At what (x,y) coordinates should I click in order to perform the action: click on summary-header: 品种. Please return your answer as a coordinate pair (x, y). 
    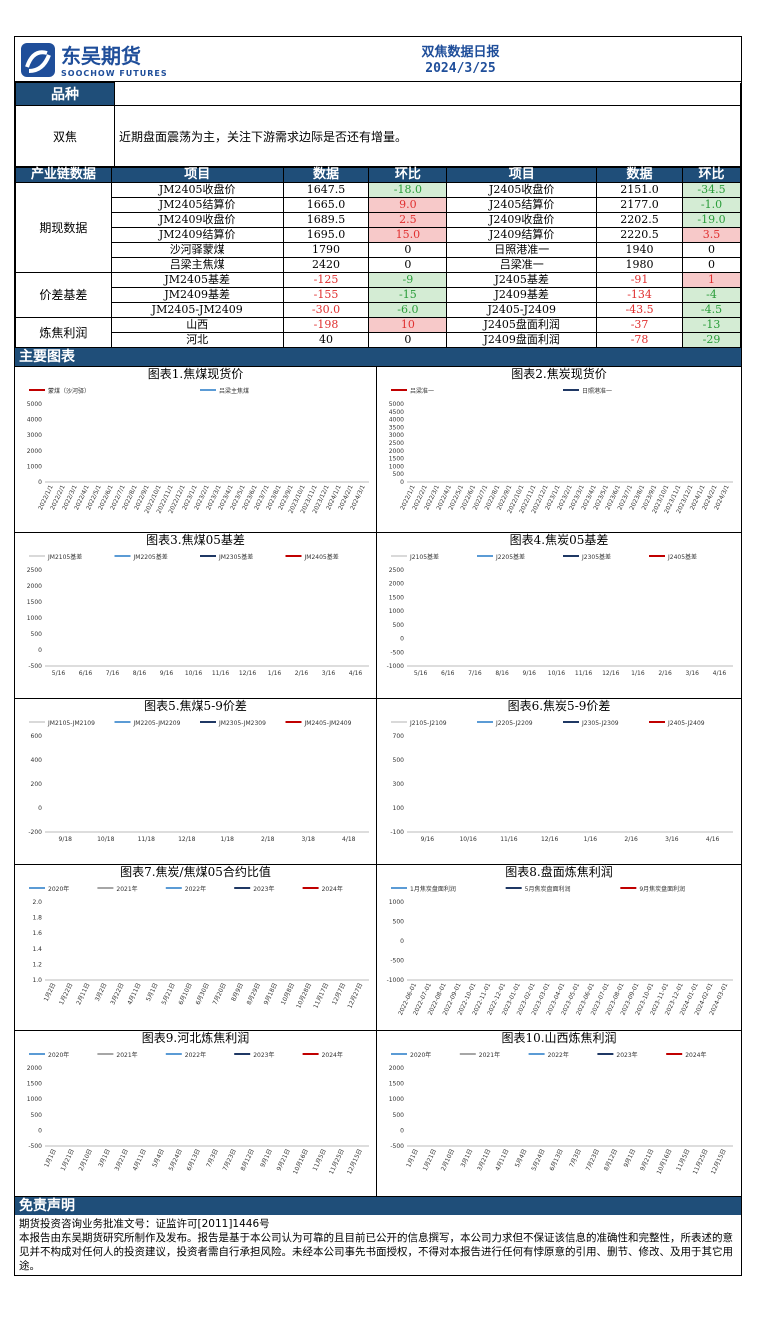
    Looking at the image, I should click on (65, 94).